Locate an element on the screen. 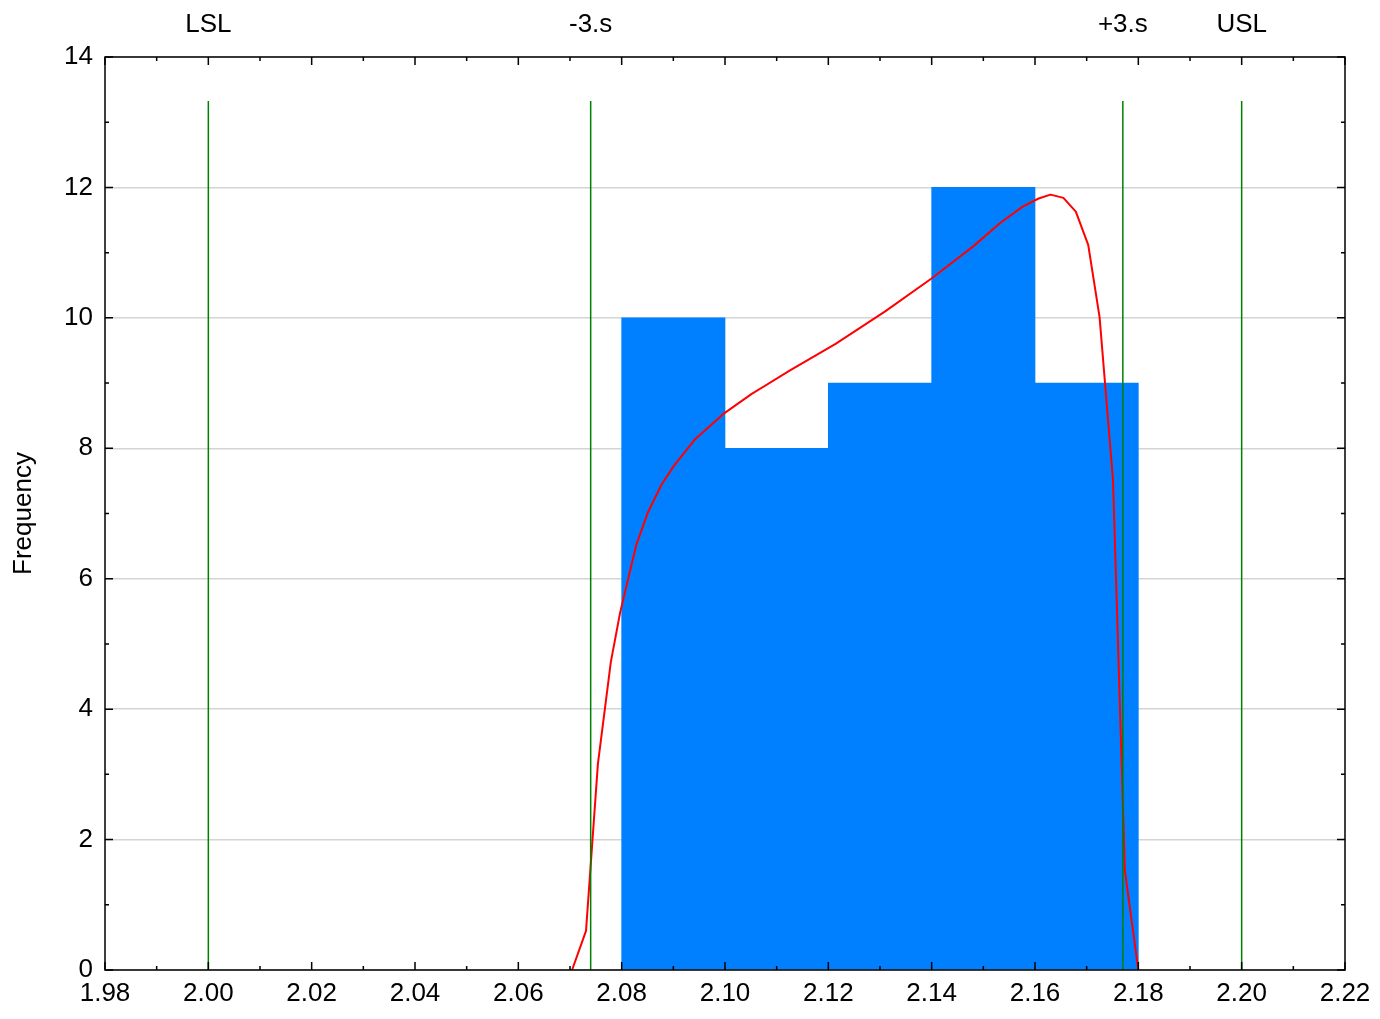  x-tick-label: 2.12 is located at coordinates (828, 991).